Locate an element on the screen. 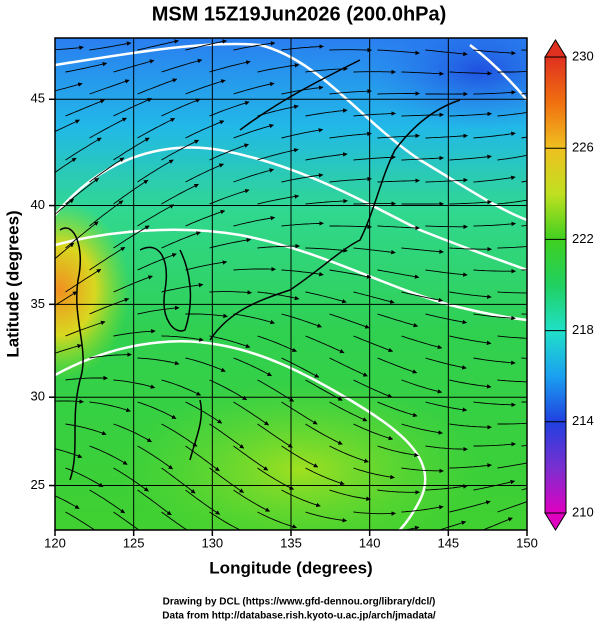  y-tick-label: 30 is located at coordinates (38, 396).